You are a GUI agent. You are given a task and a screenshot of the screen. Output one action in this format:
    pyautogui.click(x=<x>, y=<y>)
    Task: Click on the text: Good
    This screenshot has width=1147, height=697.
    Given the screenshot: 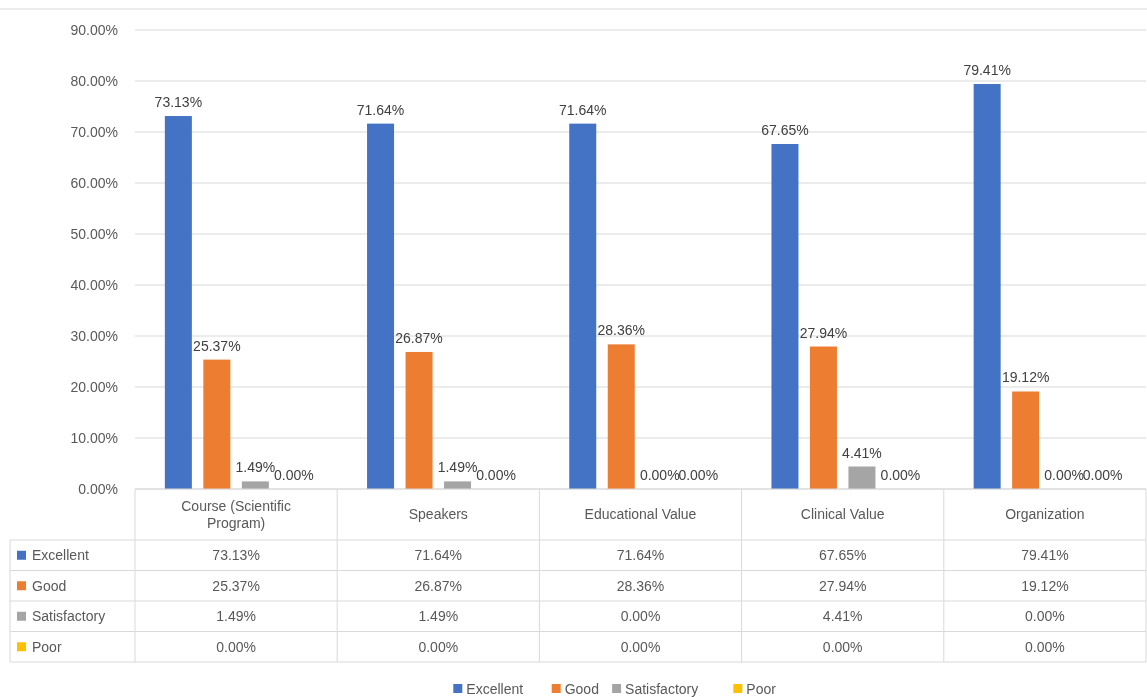 What is the action you would take?
    pyautogui.click(x=581, y=688)
    